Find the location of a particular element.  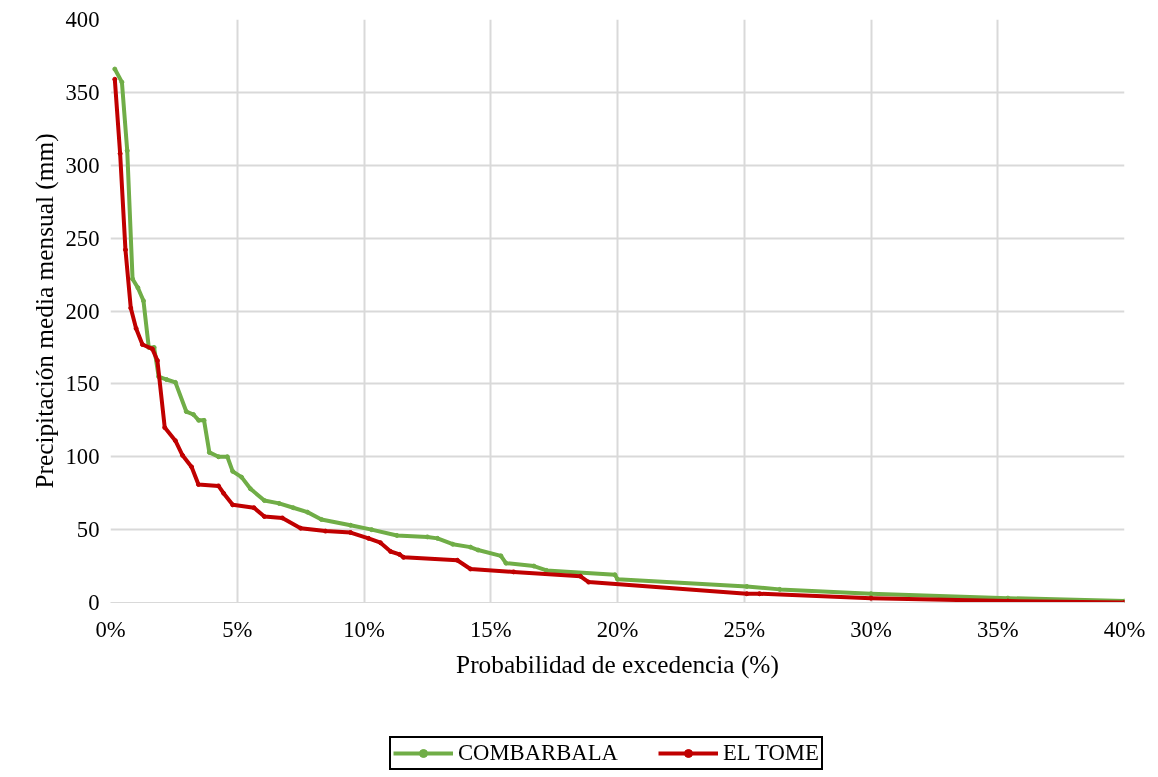

y-tick-label: 350 is located at coordinates (82, 92).